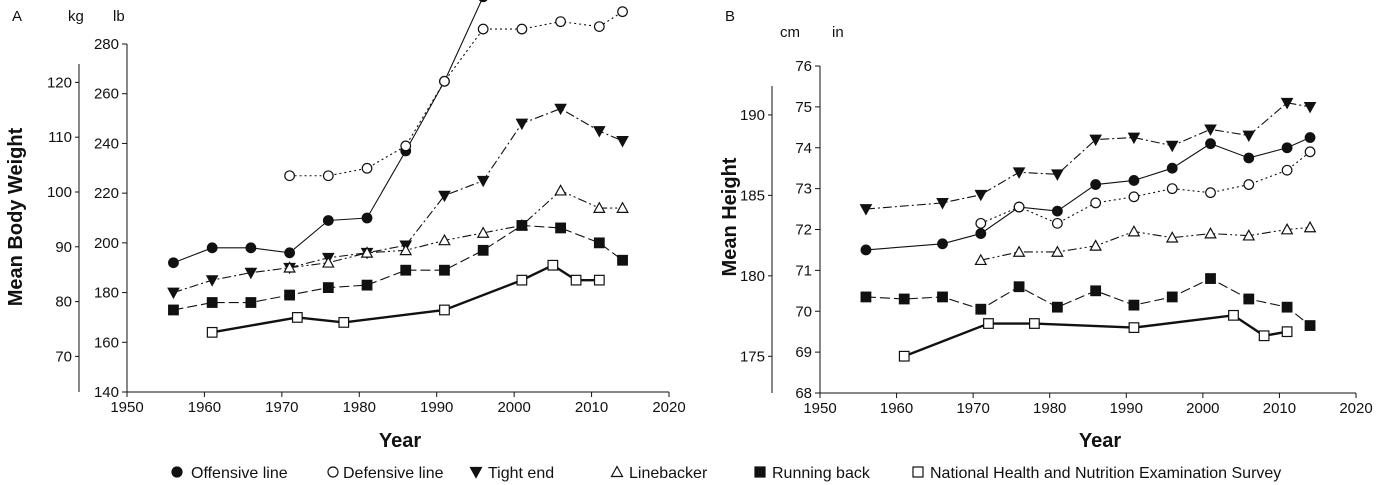 Image resolution: width=1394 pixels, height=485 pixels. Describe the element at coordinates (106, 44) in the screenshot. I see `y-tick-label-a-280: 280` at that location.